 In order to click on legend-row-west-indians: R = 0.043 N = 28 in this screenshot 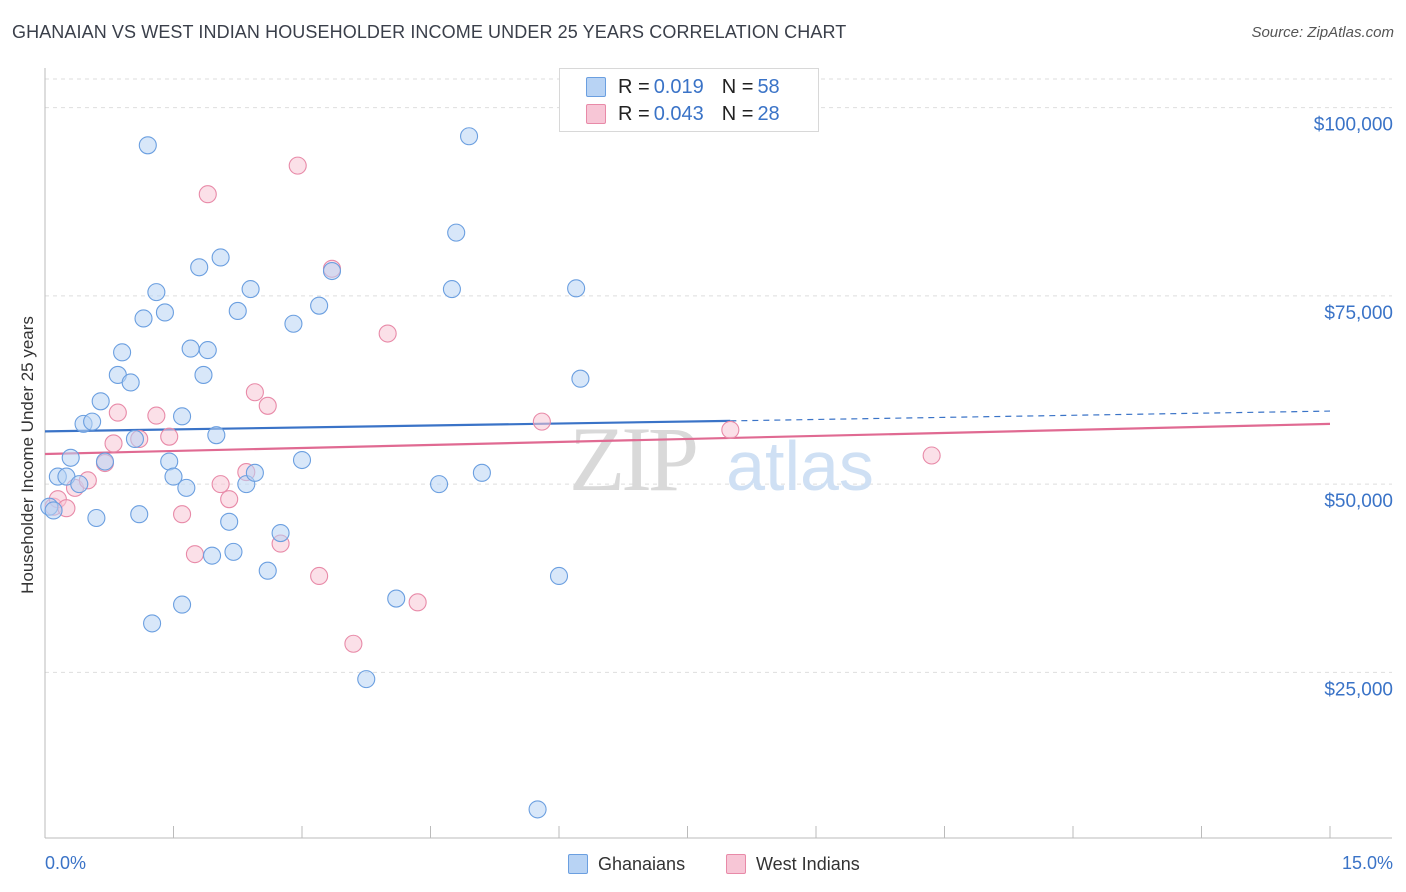, I will do `click(692, 114)`.